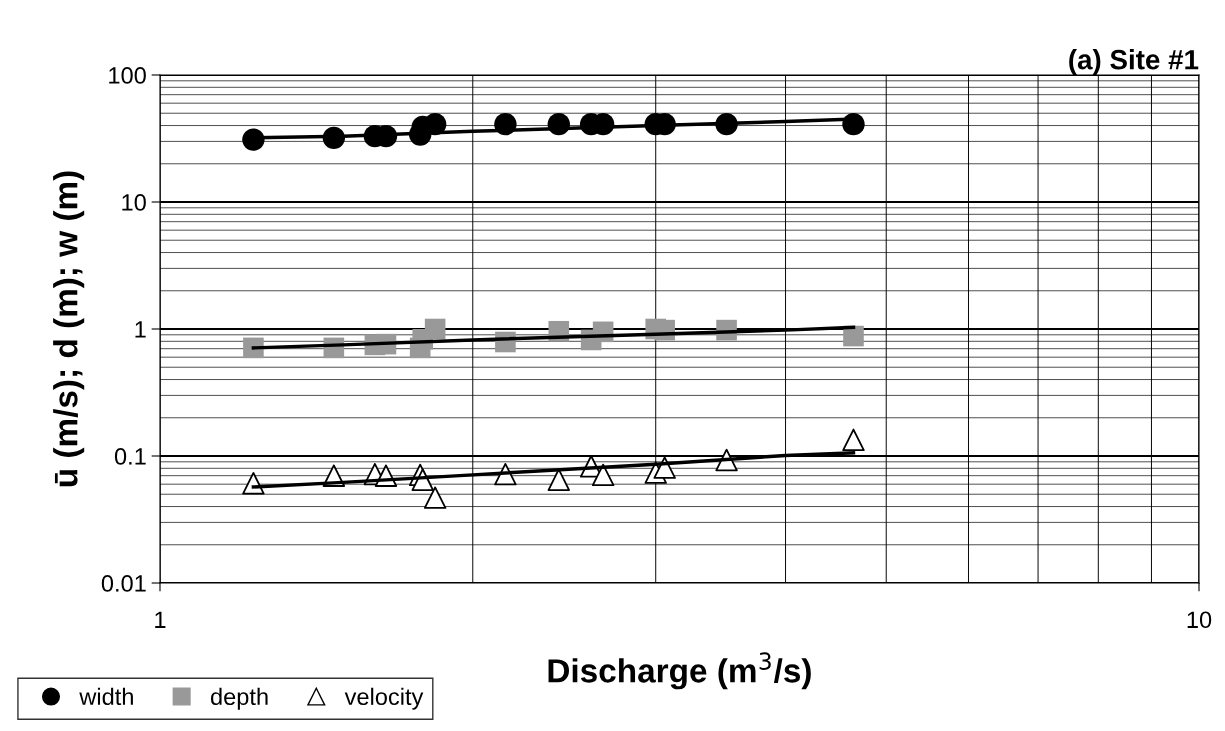 The width and height of the screenshot is (1225, 731). I want to click on legend-label: width, so click(106, 696).